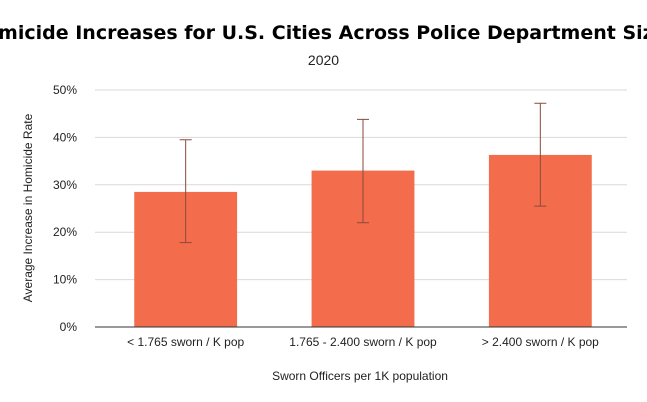 Image resolution: width=647 pixels, height=402 pixels. Describe the element at coordinates (28, 207) in the screenshot. I see `y-axis-label: Average Increase in Homicide Rate` at that location.